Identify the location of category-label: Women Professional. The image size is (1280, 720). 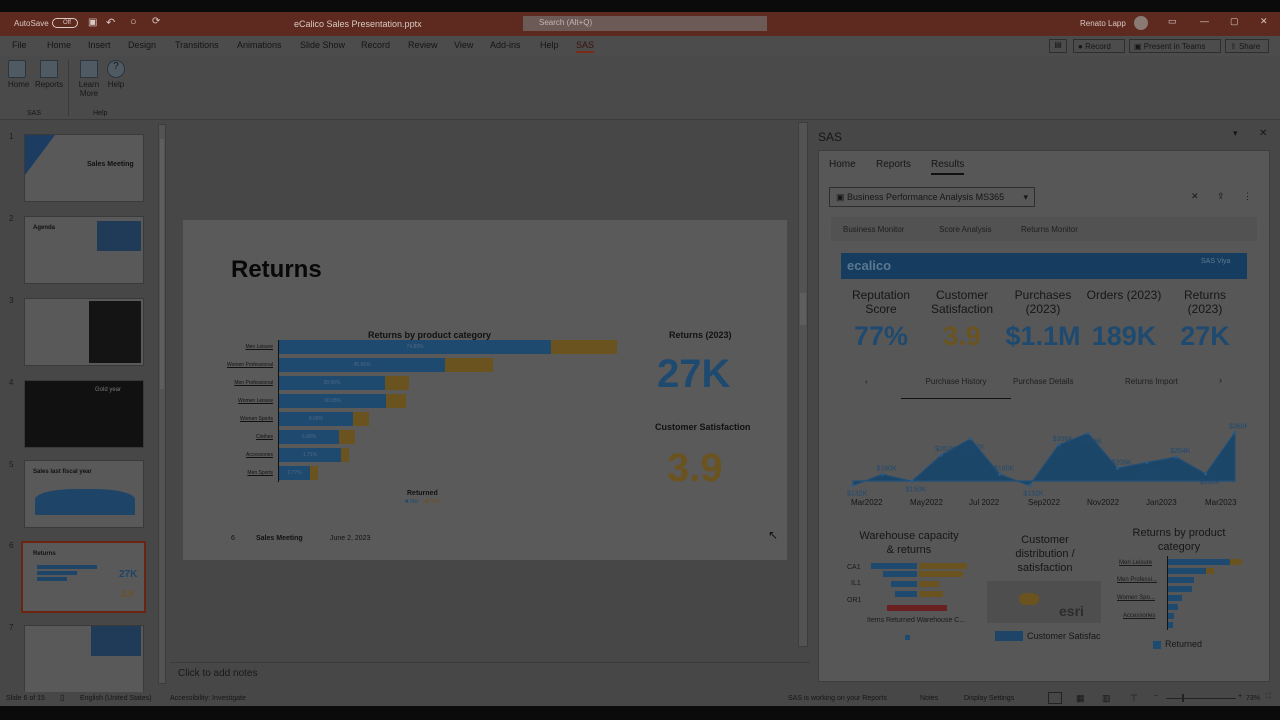
(249, 365).